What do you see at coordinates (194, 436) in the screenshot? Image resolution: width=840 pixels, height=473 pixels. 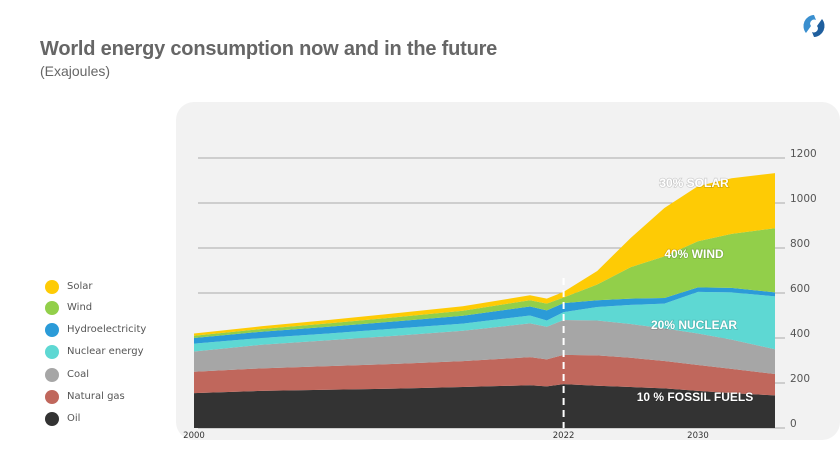 I see `x-tick-label: 2000` at bounding box center [194, 436].